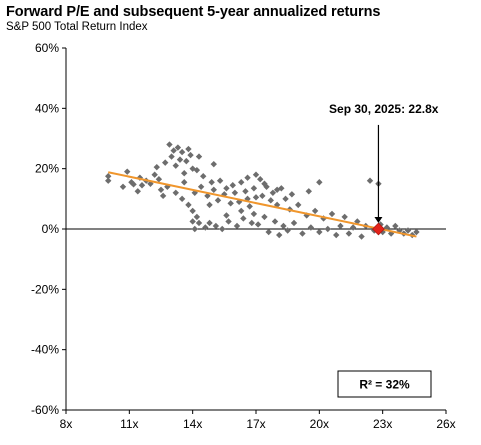  Describe the element at coordinates (47, 108) in the screenshot. I see `y-tick-label: 40%` at that location.